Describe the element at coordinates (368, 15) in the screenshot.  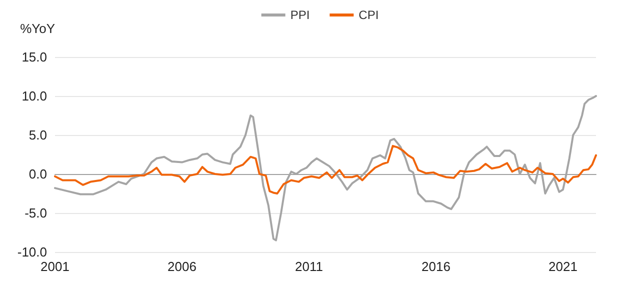
I see `legend-label: CPI` at that location.